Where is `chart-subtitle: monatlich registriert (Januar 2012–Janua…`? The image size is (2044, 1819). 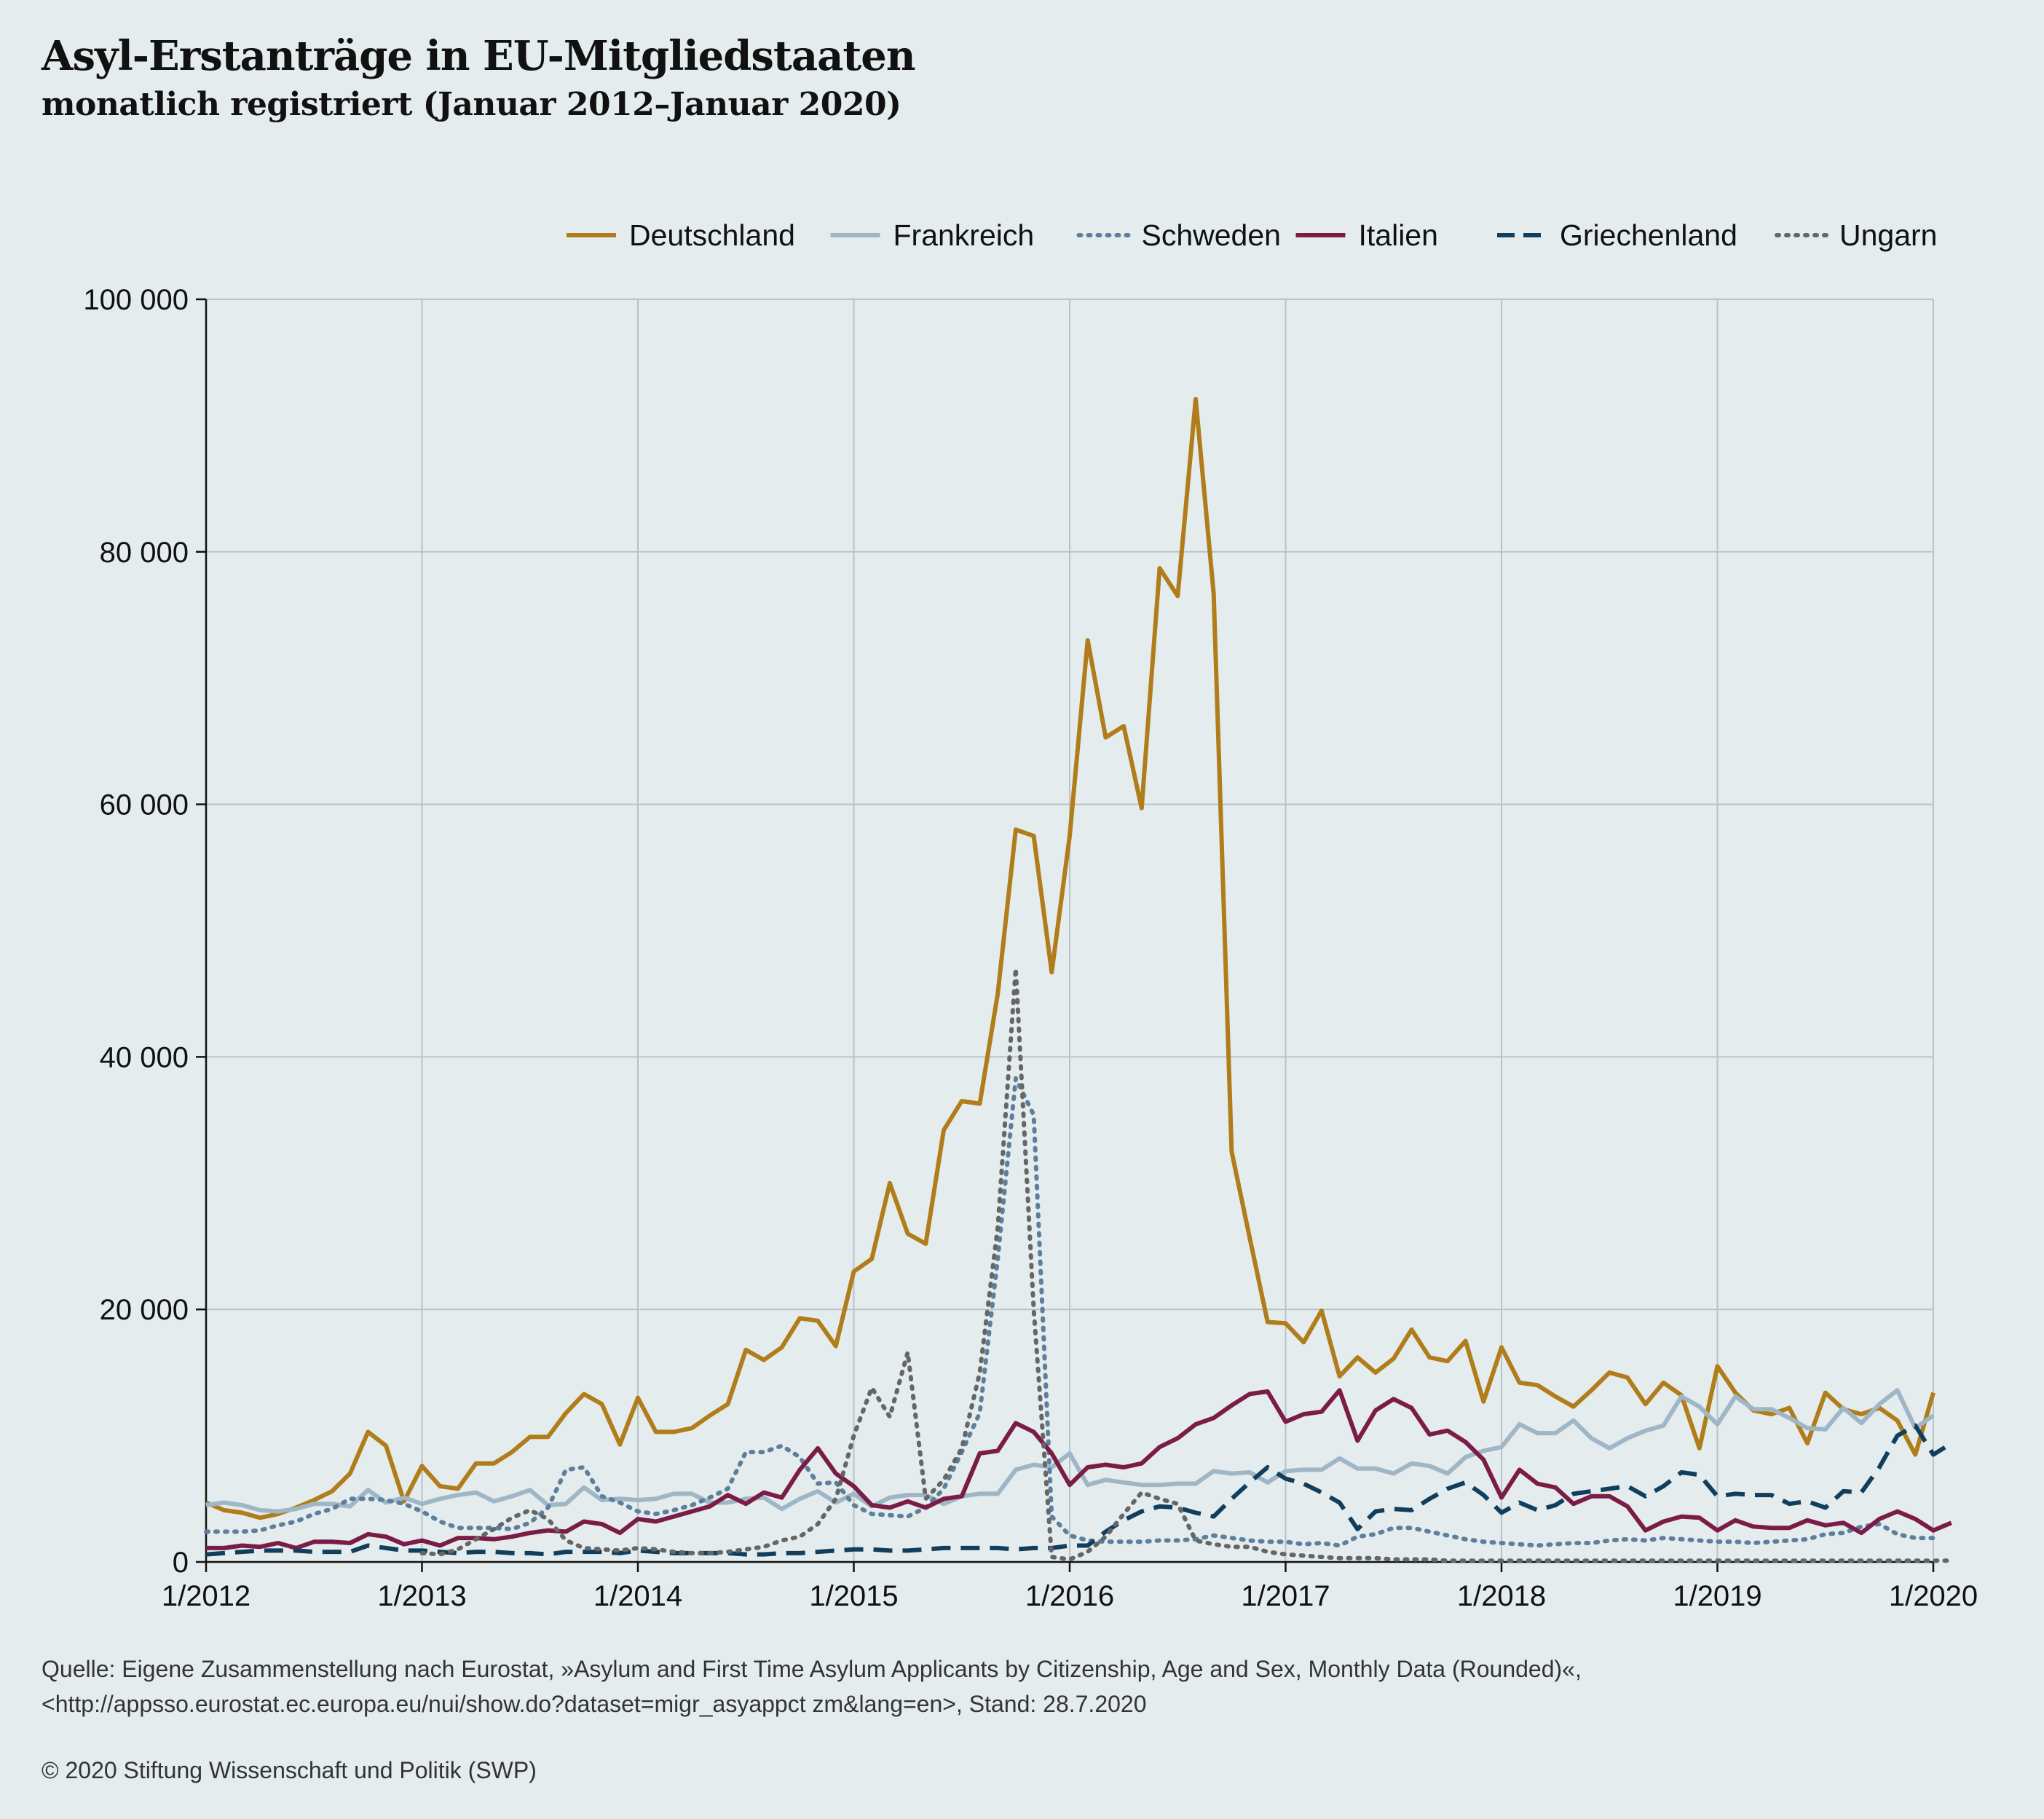
chart-subtitle: monatlich registriert (Januar 2012–Janua… is located at coordinates (472, 104).